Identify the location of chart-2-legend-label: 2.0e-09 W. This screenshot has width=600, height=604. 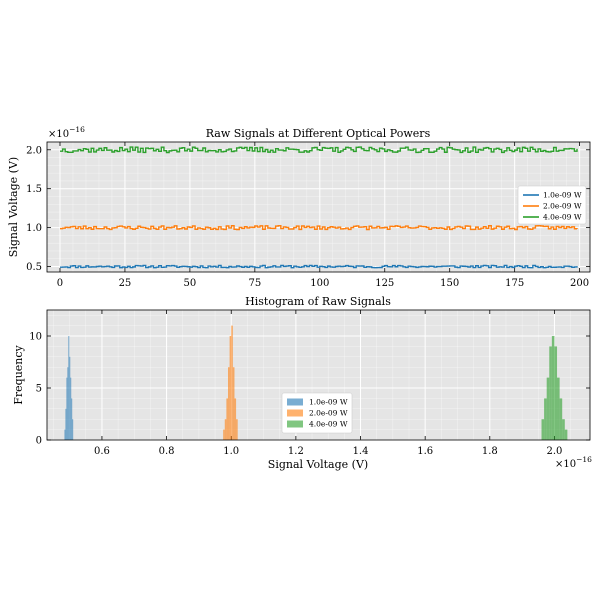
(328, 413).